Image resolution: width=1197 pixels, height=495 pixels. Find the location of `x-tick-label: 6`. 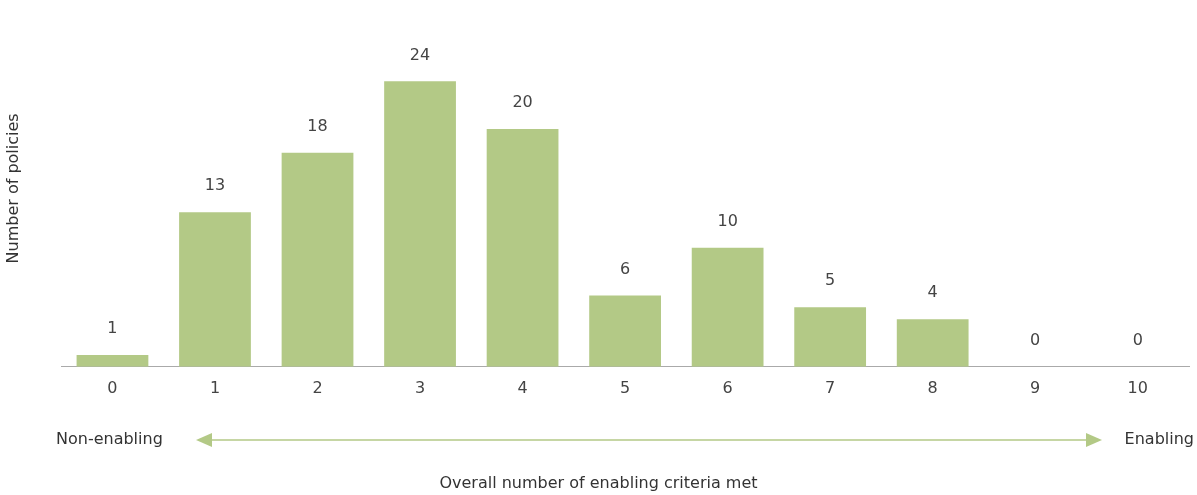

x-tick-label: 6 is located at coordinates (727, 387).